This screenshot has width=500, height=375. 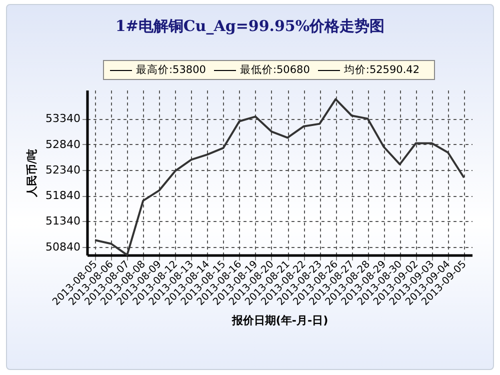 I want to click on y-tick-label: 50840, so click(x=63, y=247).